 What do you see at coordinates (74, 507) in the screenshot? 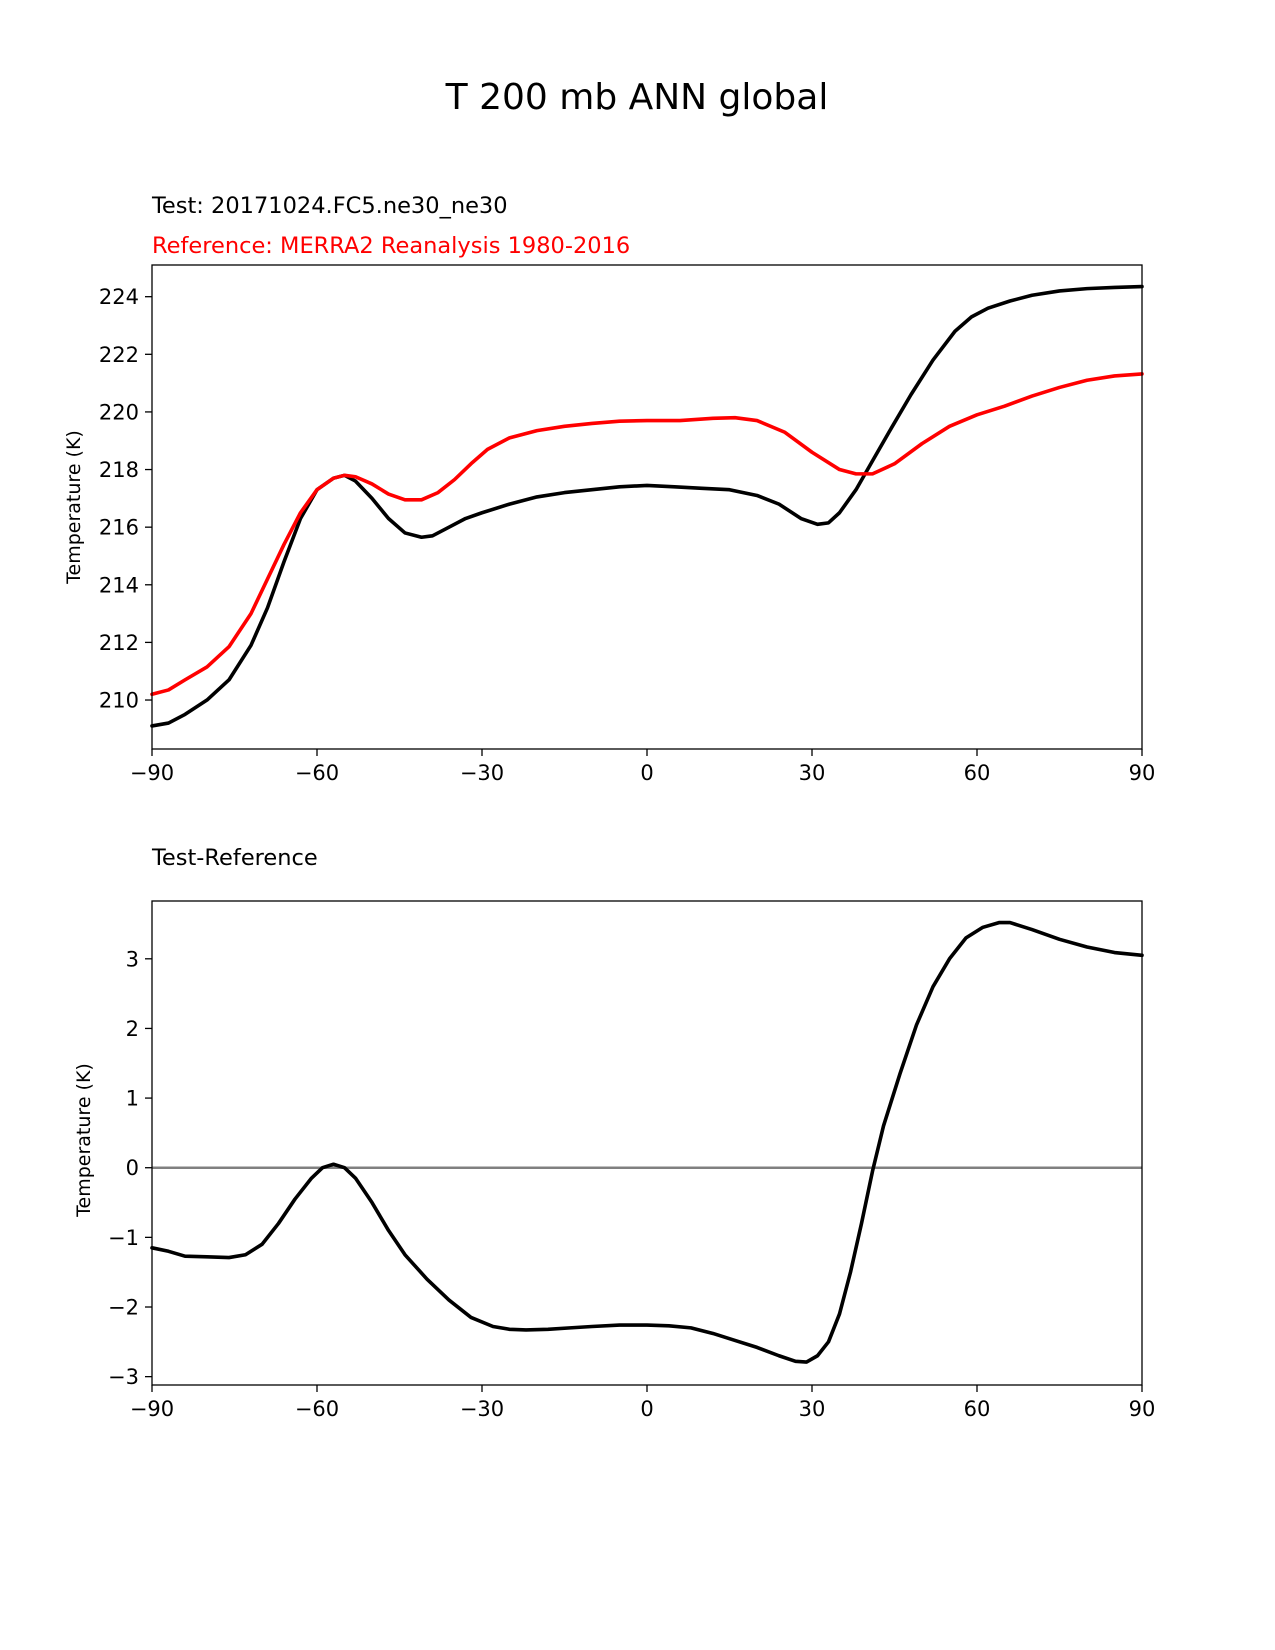
I see `top-panel-ylabel: Temperature (K)` at bounding box center [74, 507].